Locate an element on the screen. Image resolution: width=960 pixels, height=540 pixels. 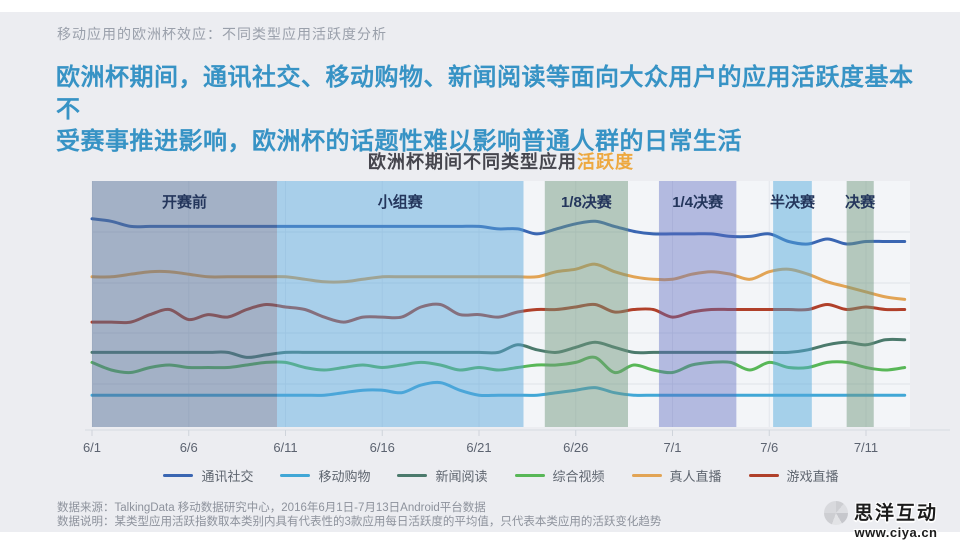
phase-label: 开赛前 is located at coordinates (184, 202).